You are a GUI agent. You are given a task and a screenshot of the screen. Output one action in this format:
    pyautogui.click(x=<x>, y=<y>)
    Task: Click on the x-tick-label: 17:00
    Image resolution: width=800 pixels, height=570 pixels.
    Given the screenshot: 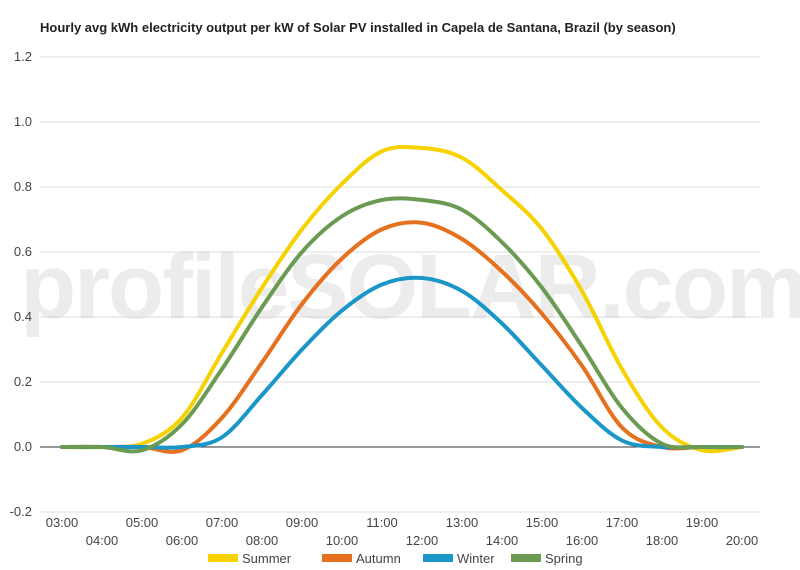 What is the action you would take?
    pyautogui.click(x=622, y=522)
    